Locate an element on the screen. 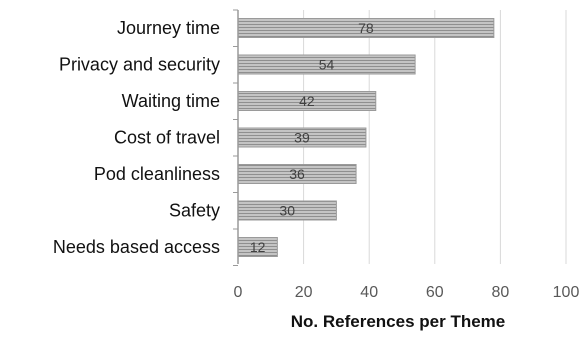 This screenshot has width=588, height=340. category-label: Needs based access is located at coordinates (136, 247).